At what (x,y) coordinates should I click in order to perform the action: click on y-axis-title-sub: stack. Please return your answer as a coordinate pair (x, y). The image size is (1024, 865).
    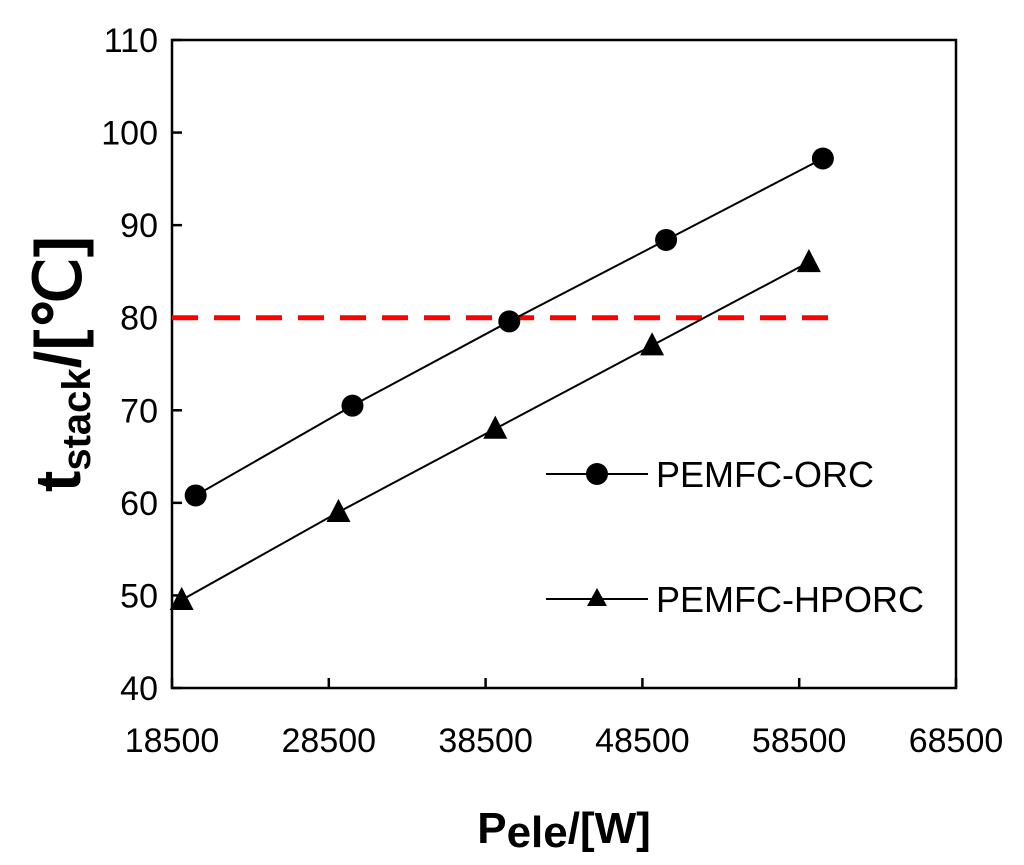
    Looking at the image, I should click on (77, 419).